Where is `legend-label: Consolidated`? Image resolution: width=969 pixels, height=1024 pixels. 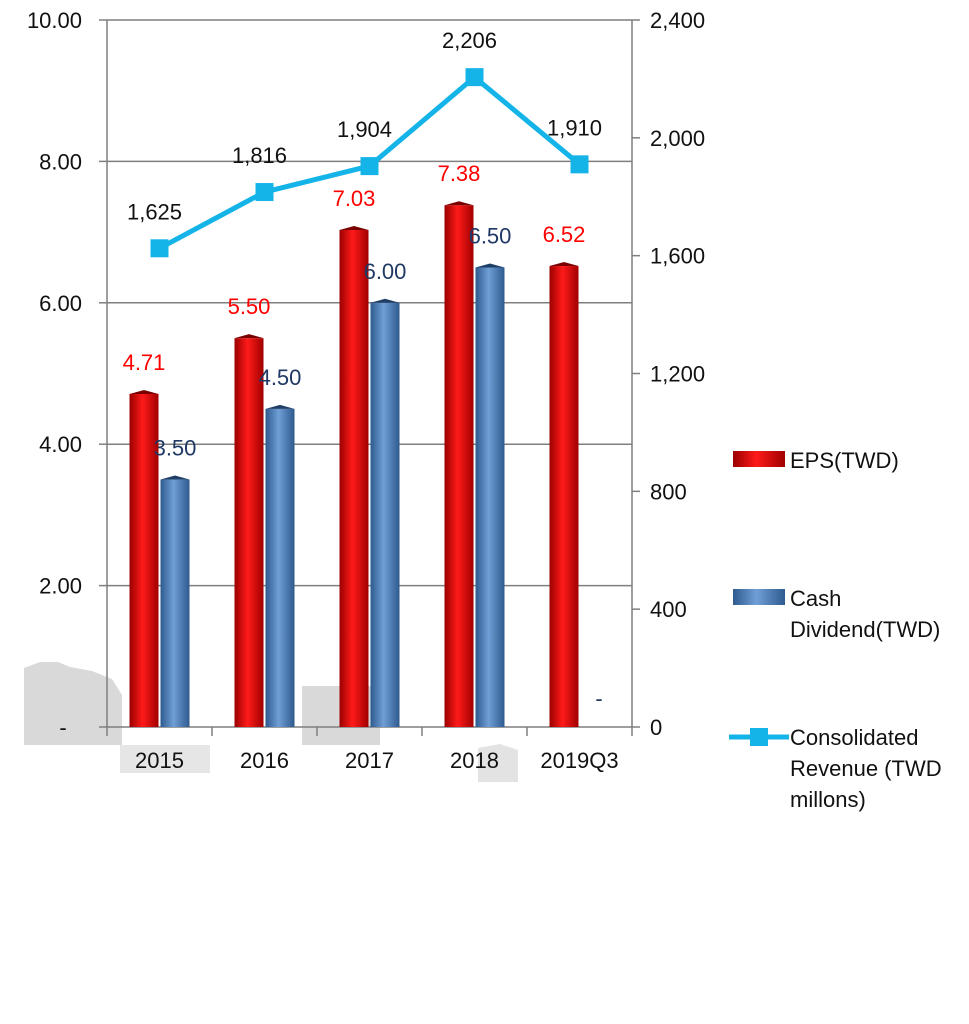
legend-label: Consolidated is located at coordinates (854, 737).